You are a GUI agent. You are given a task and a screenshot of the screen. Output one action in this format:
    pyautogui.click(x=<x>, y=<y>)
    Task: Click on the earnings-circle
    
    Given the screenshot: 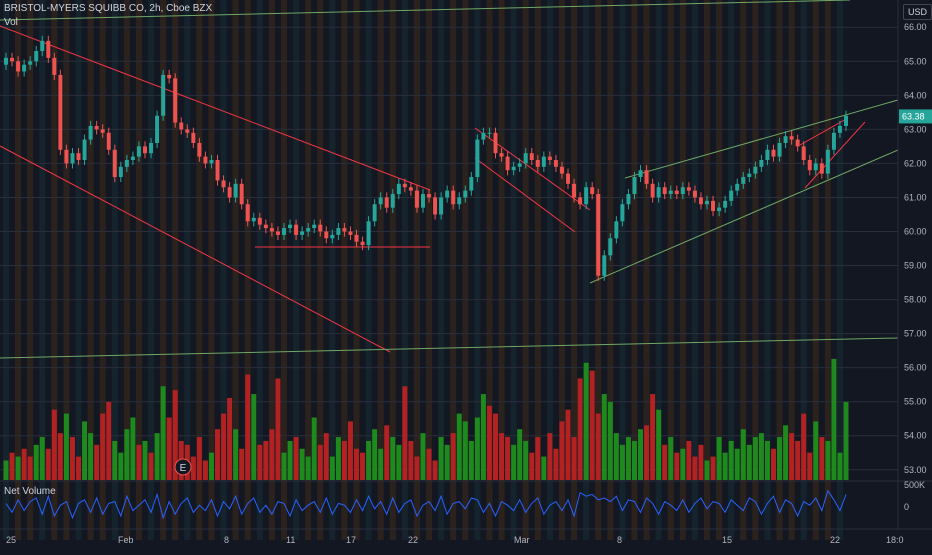 What is the action you would take?
    pyautogui.click(x=183, y=467)
    